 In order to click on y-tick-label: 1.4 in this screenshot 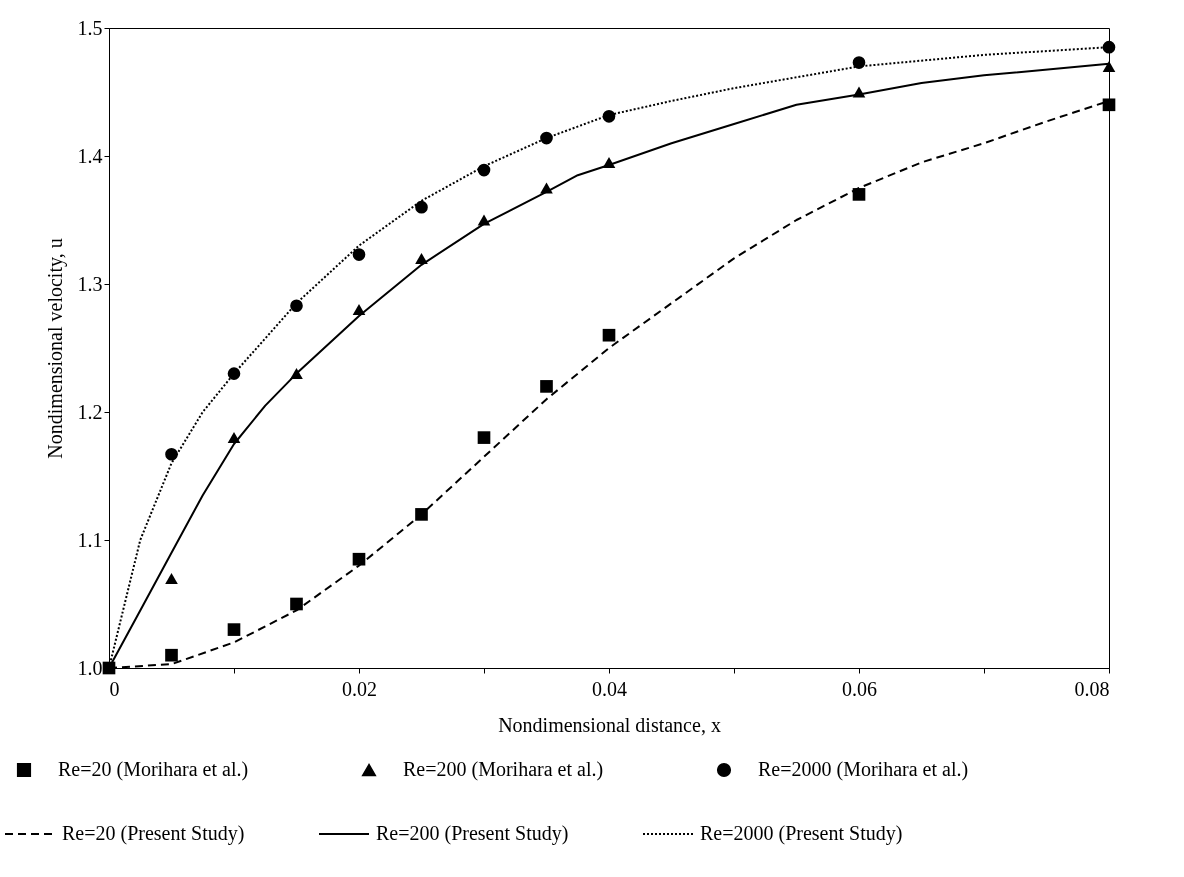, I will do `click(90, 155)`.